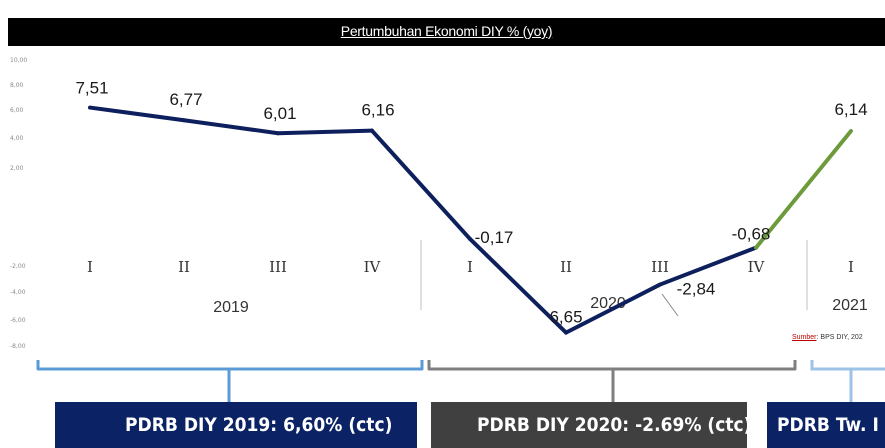 This screenshot has height=448, width=885. Describe the element at coordinates (18, 292) in the screenshot. I see `y-tick-label: -4,00` at that location.